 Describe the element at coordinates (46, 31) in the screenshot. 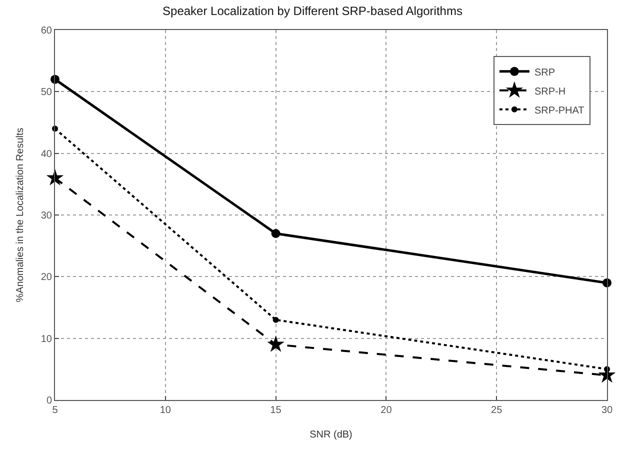

I see `y-tick-label: 60` at that location.